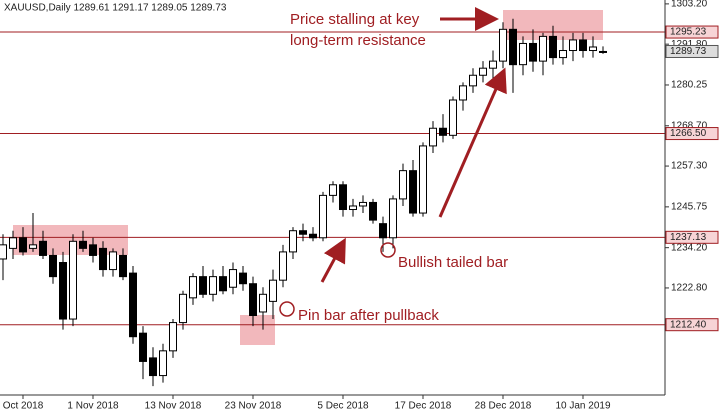 This screenshot has width=720, height=411. I want to click on x-tick-label: 10 Jan 2019, so click(582, 406).